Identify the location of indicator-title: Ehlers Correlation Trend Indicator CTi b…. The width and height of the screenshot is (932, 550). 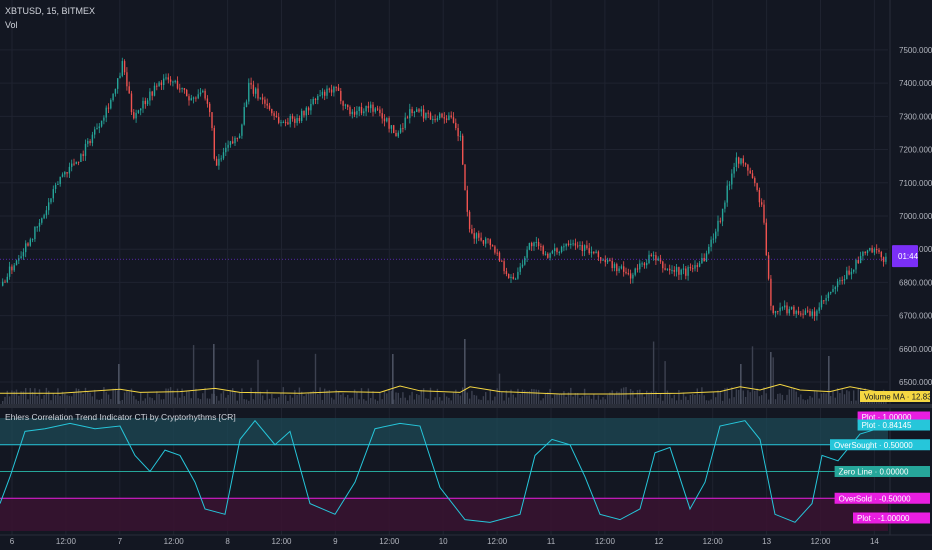
(120, 417).